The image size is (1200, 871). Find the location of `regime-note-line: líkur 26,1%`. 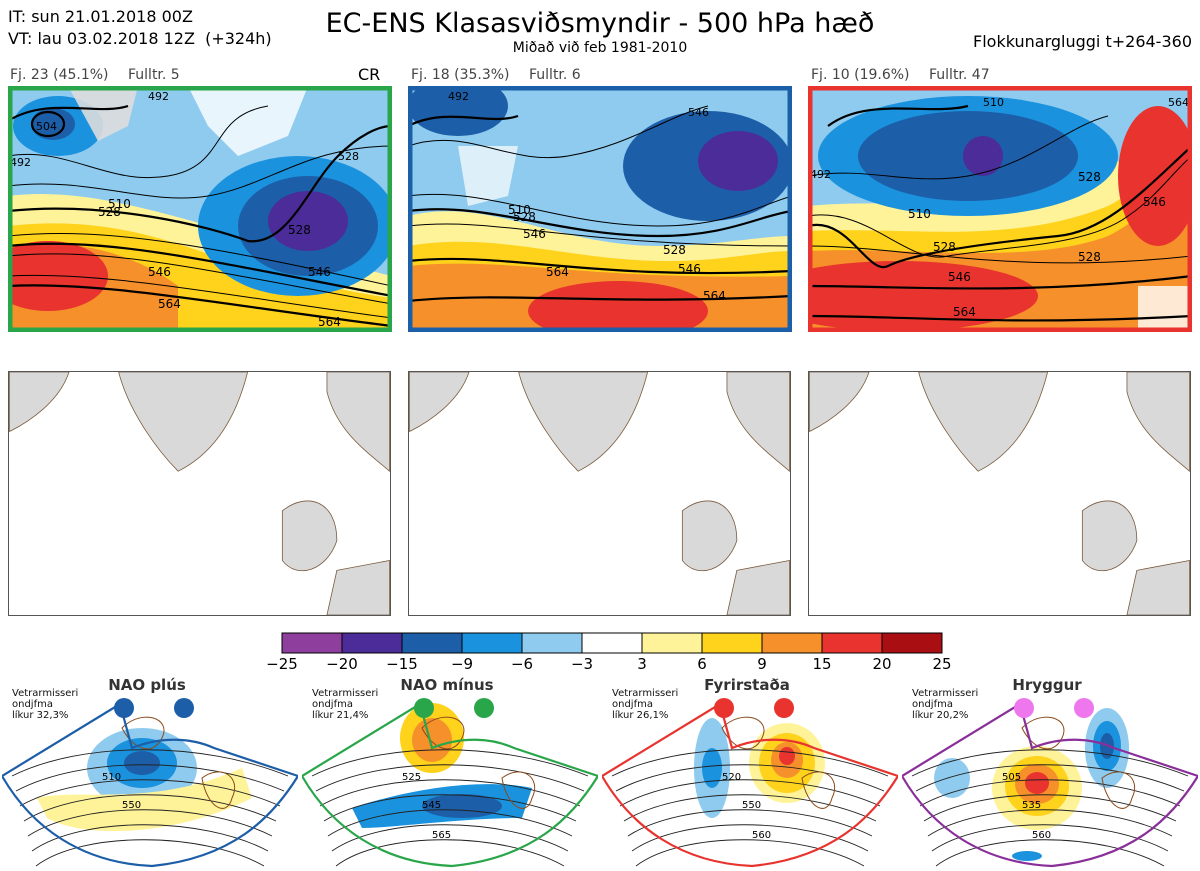

regime-note-line: líkur 26,1% is located at coordinates (640, 715).